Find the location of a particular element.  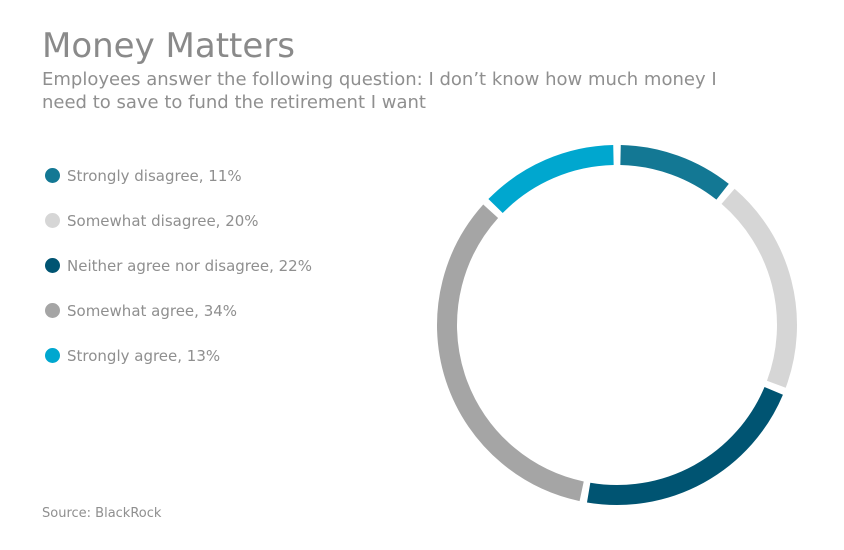

legend-dot-strongly-disagree is located at coordinates (52, 175).